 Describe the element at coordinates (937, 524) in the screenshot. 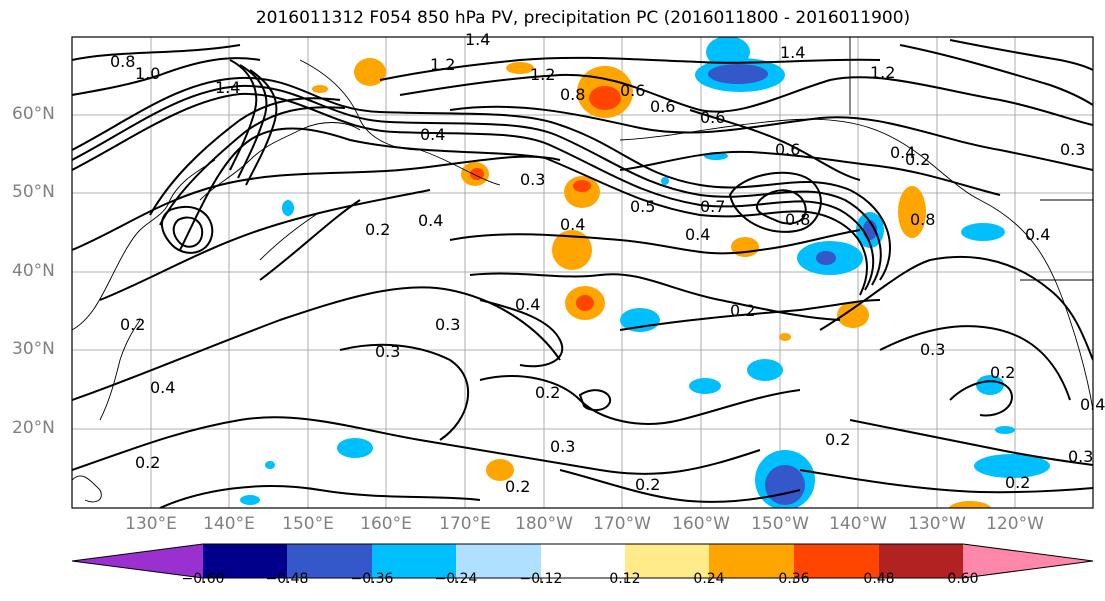

I see `longitude-label: 130°W` at that location.